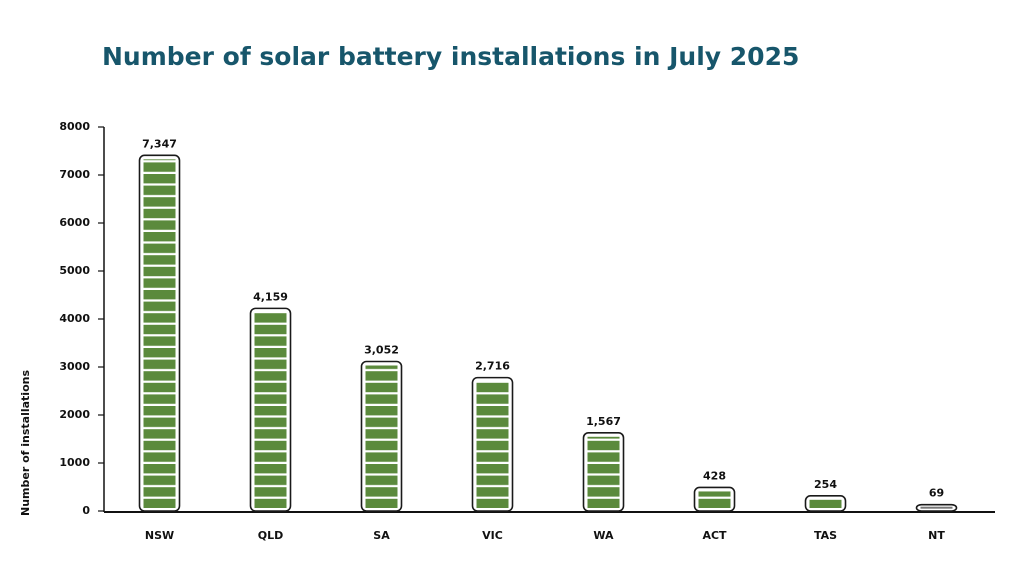 This screenshot has height=576, width=1024. What do you see at coordinates (492, 535) in the screenshot?
I see `x-tick-label: VIC` at bounding box center [492, 535].